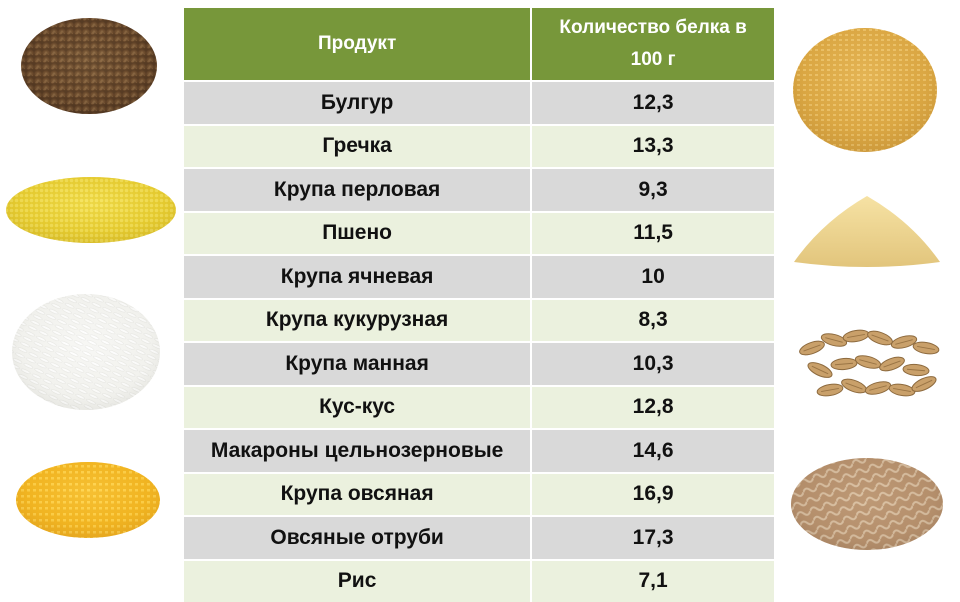 The image size is (960, 602). I want to click on product-cell: Крупа перловая, so click(357, 190).